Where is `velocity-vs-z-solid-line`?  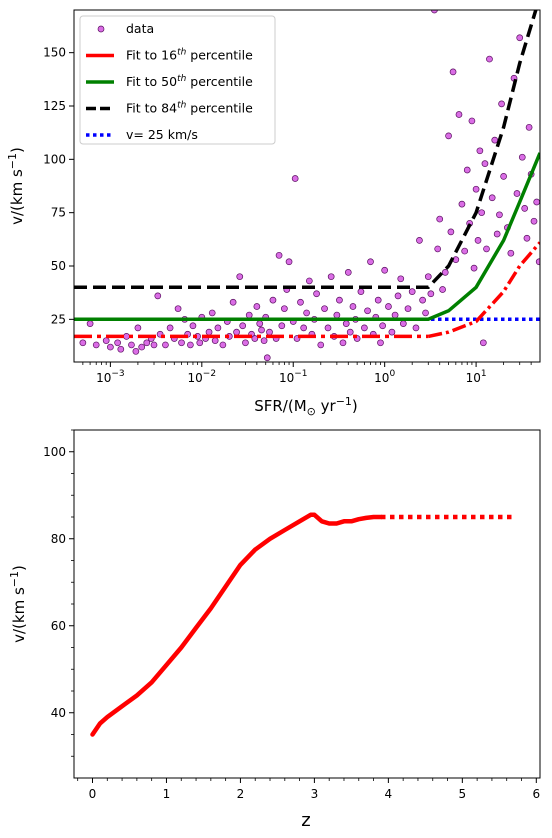
velocity-vs-z-solid-line is located at coordinates (237, 624).